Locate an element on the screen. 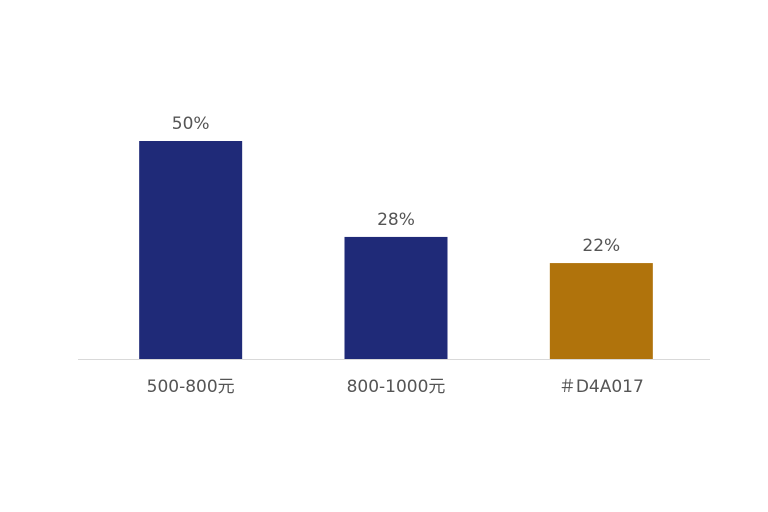 This screenshot has height=512, width=768. x-tick-label: 800-1000元 is located at coordinates (396, 387).